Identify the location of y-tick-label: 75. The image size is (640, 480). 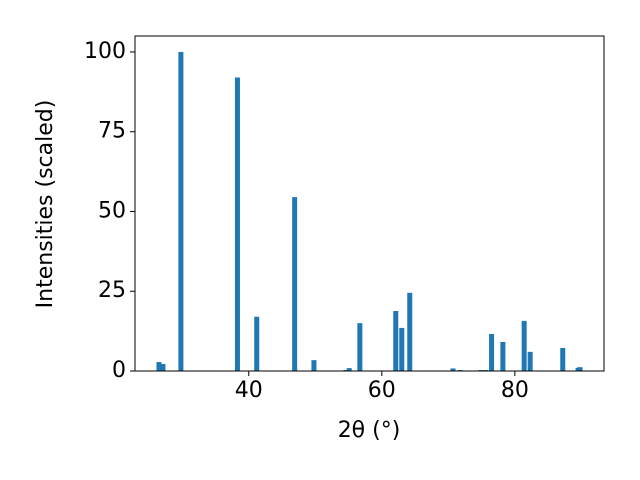
(112, 131).